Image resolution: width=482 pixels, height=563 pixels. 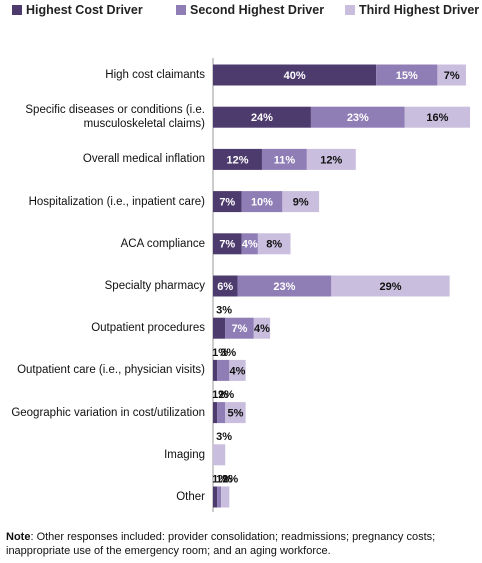 I want to click on value-label: 15%, so click(x=407, y=76).